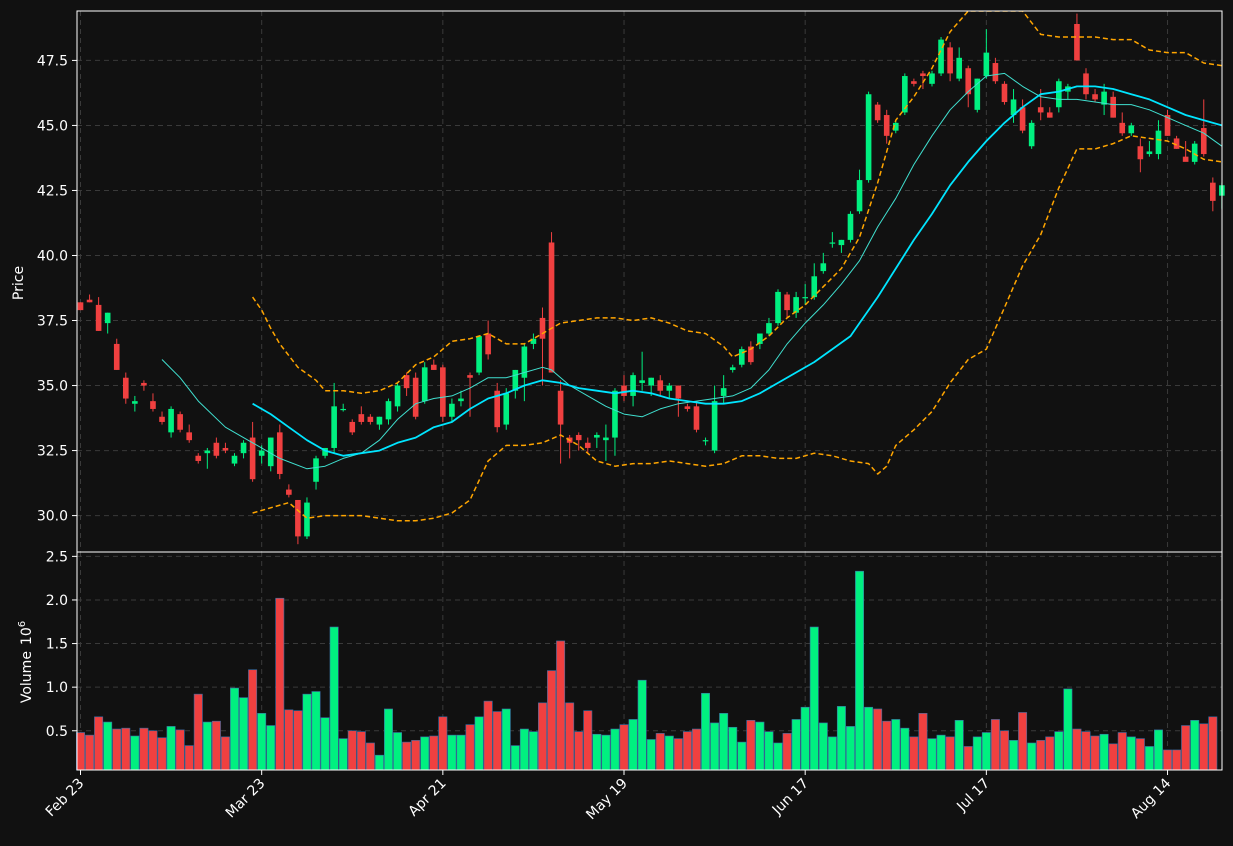 The width and height of the screenshot is (1233, 846). What do you see at coordinates (27, 677) in the screenshot?
I see `volume-axis-label-text: Volume` at bounding box center [27, 677].